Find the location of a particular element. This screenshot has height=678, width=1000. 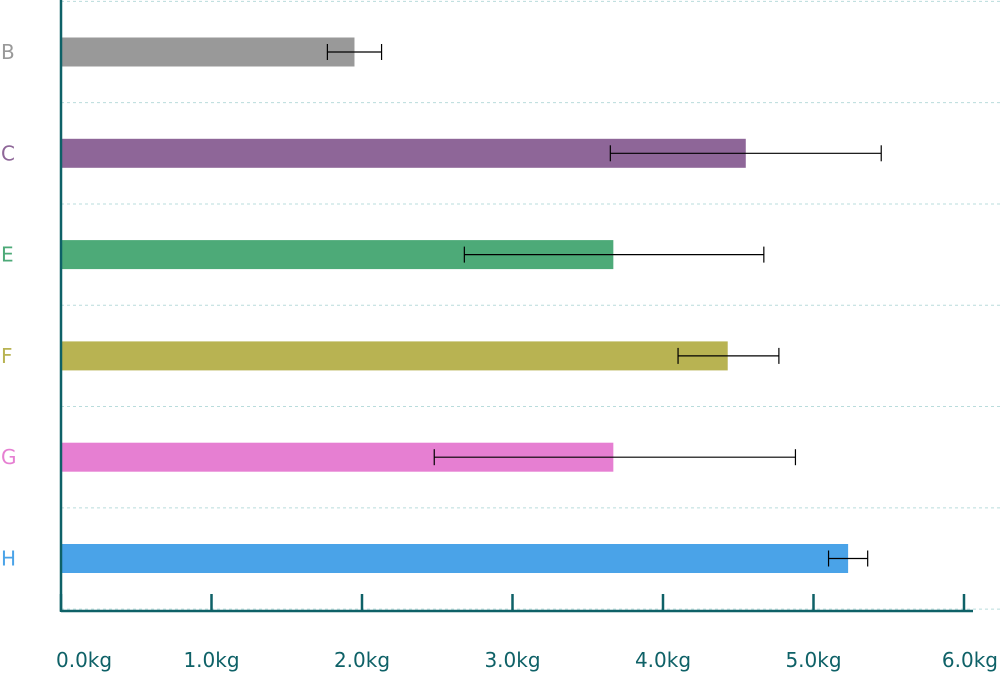

category-label-e: E is located at coordinates (7, 255).